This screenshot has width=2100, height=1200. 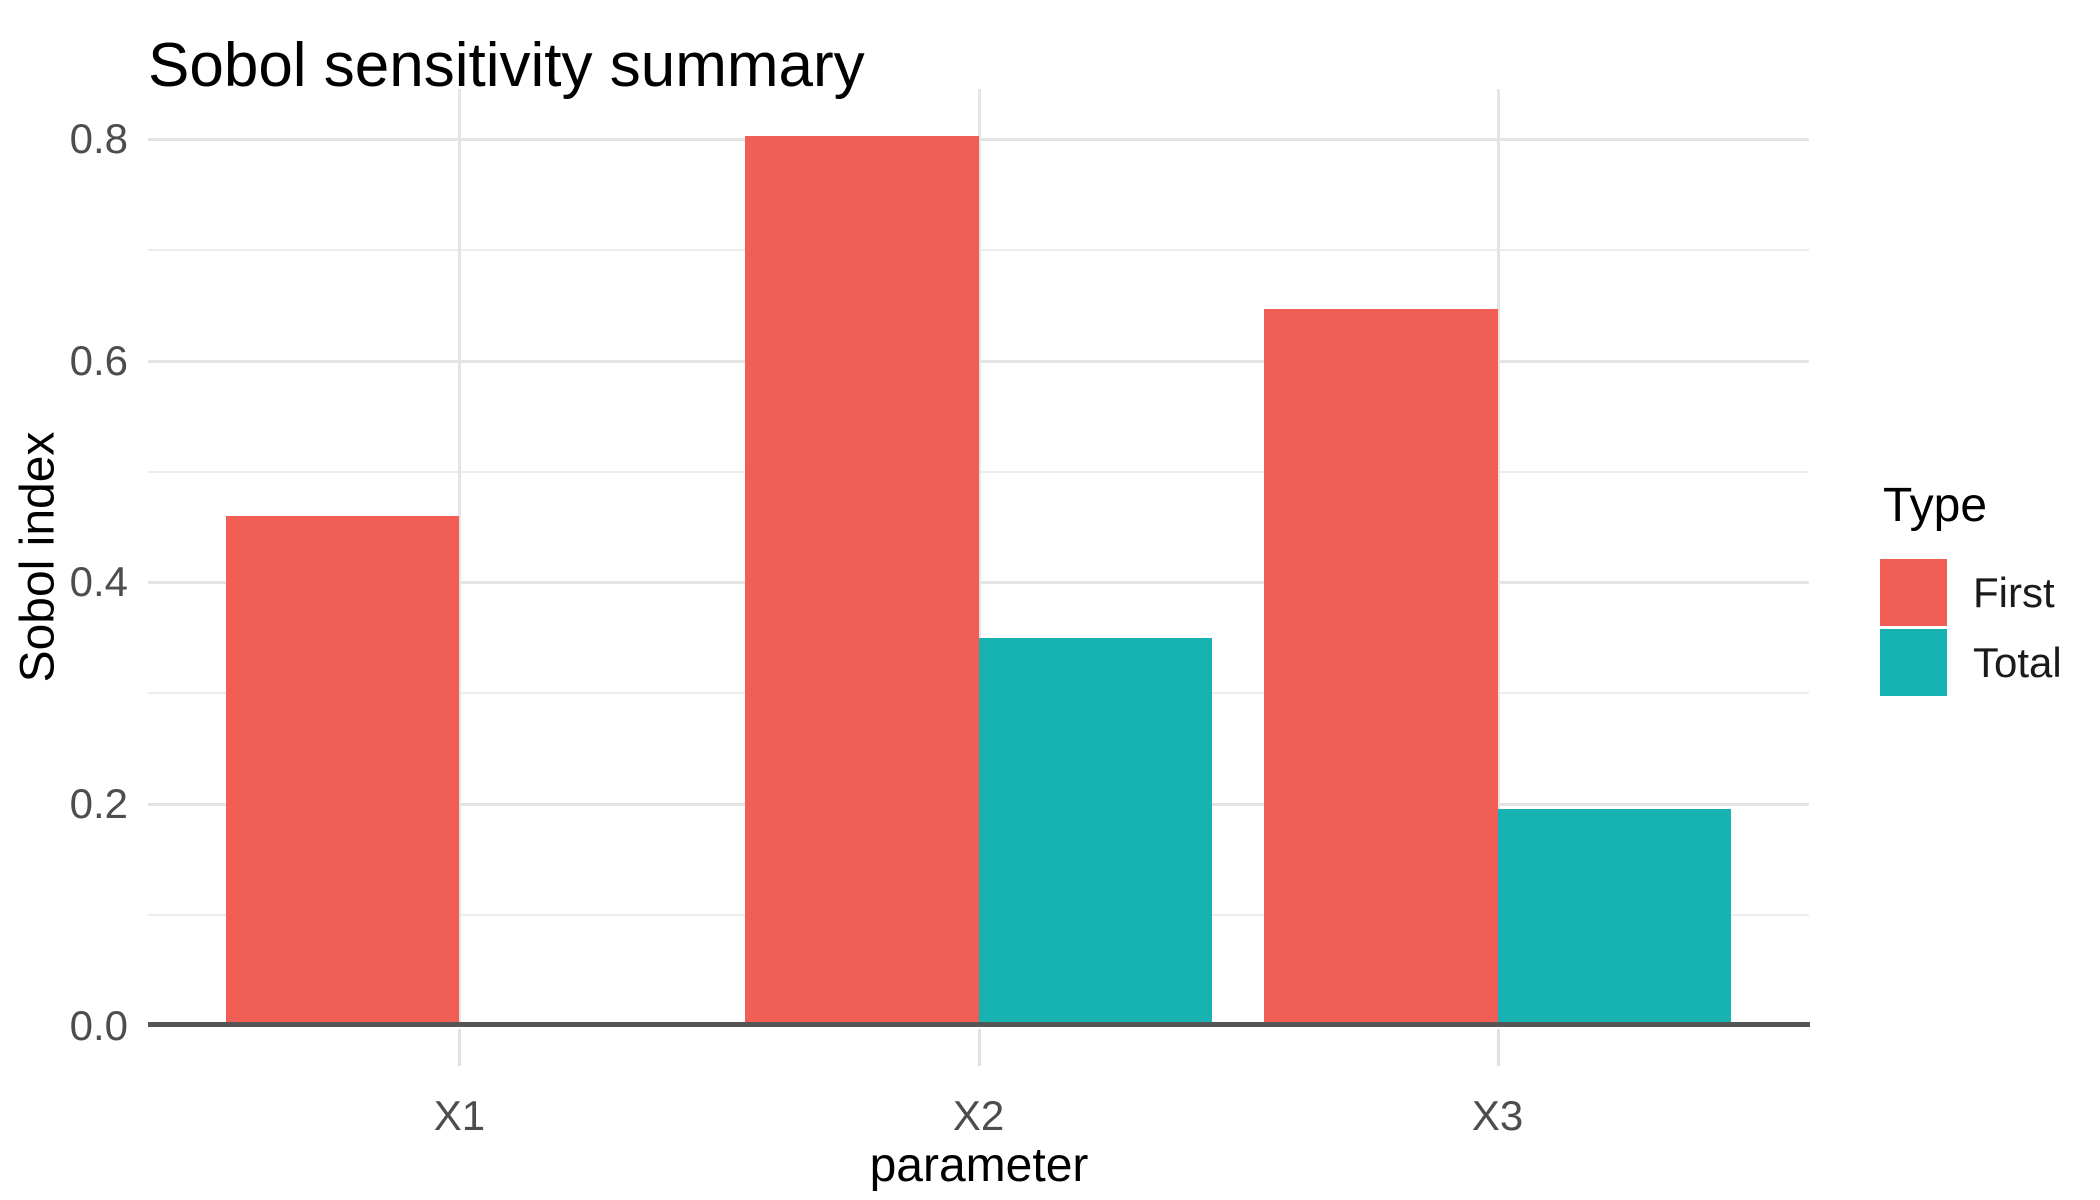 I want to click on x-axis-tick-X3, so click(x=1498, y=1047).